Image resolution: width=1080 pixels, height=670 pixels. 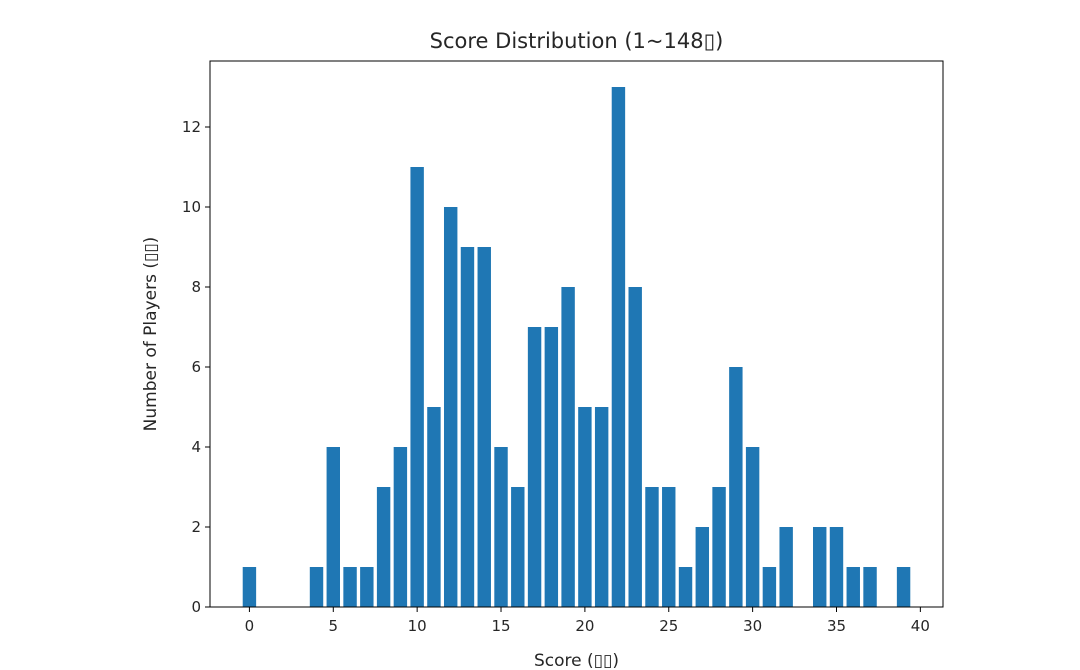 I want to click on x-tick-label: 25, so click(x=668, y=626).